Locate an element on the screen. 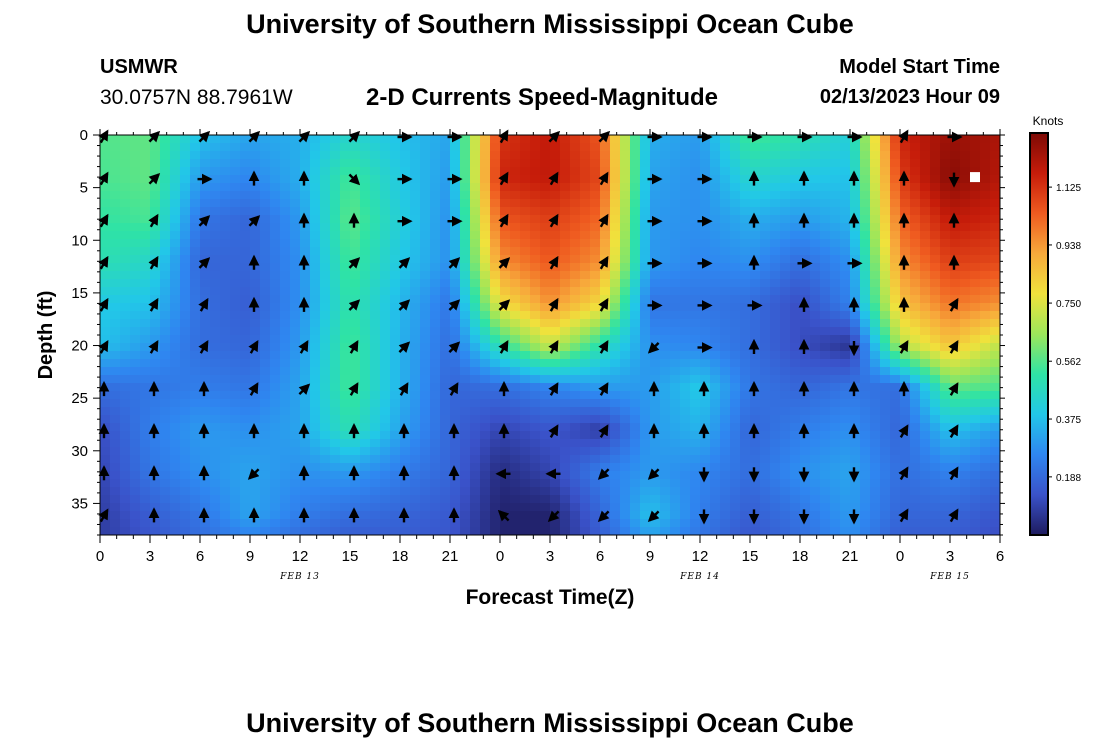  x-tick-label: 0 is located at coordinates (500, 556).